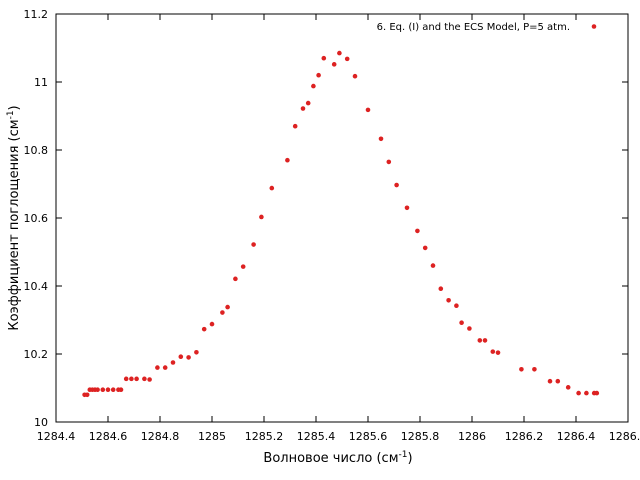  I want to click on y-tick-label: 10.4, so click(36, 286).